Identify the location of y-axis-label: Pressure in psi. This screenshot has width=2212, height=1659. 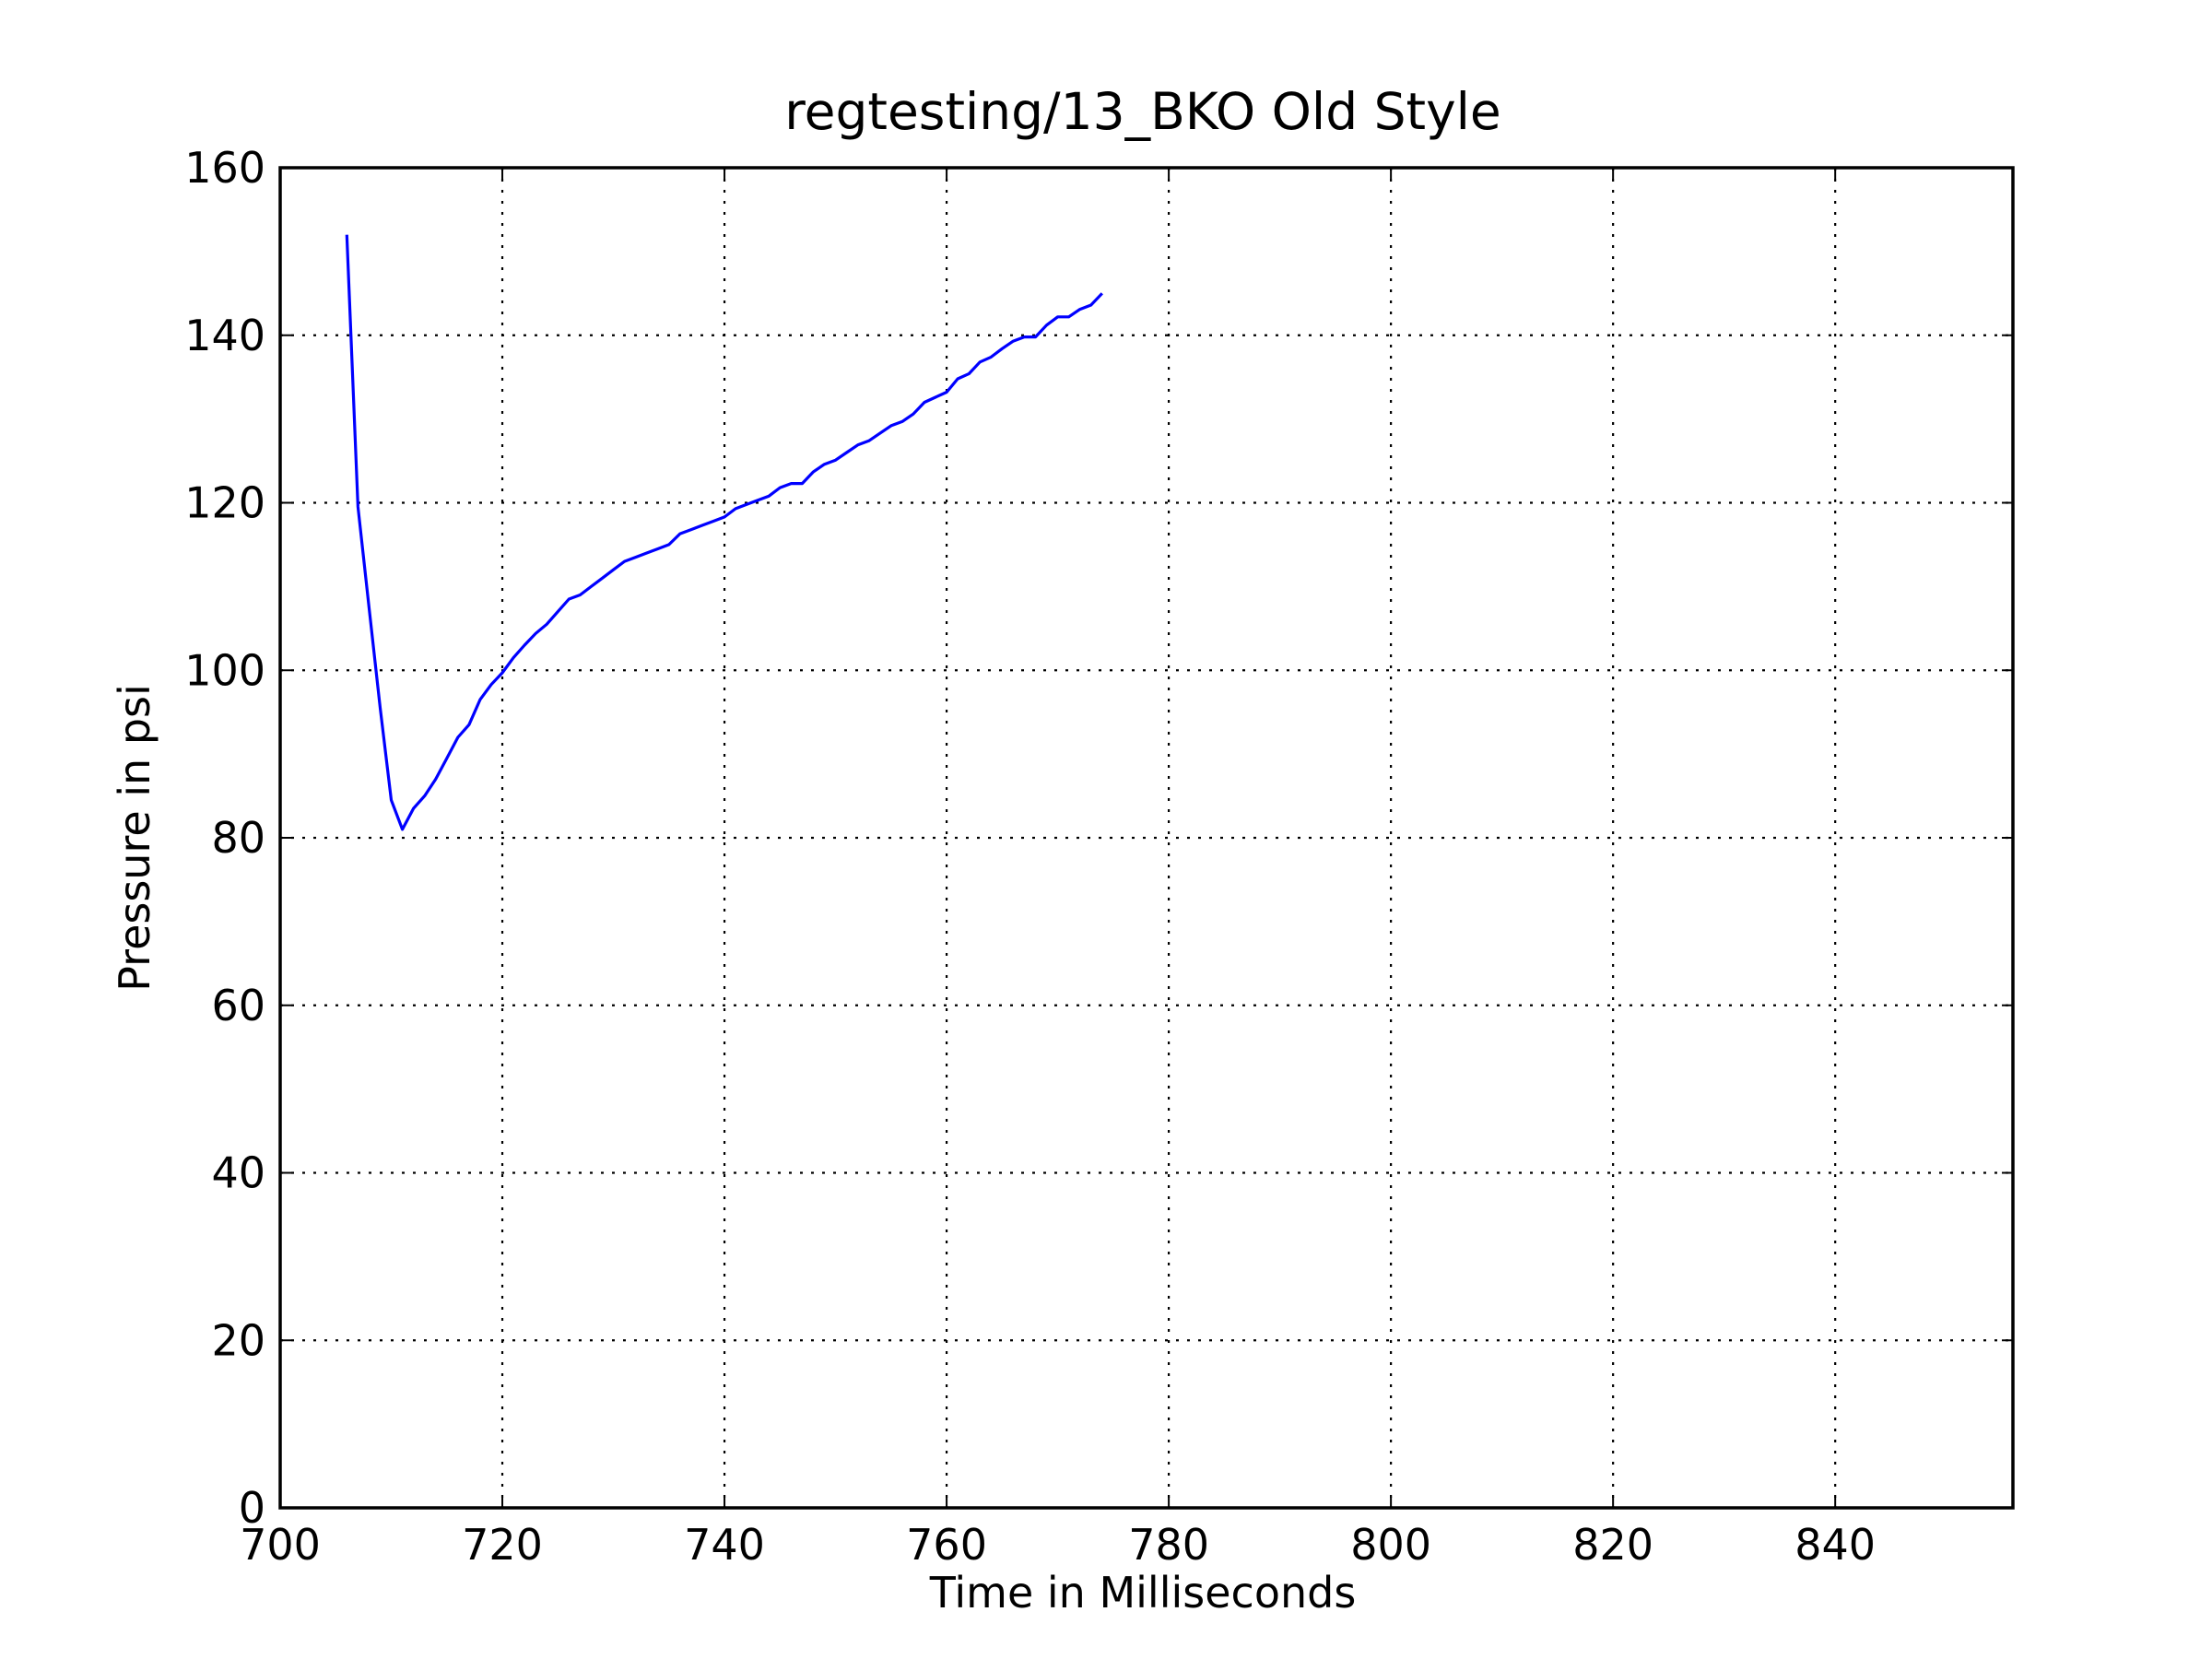
(134, 838).